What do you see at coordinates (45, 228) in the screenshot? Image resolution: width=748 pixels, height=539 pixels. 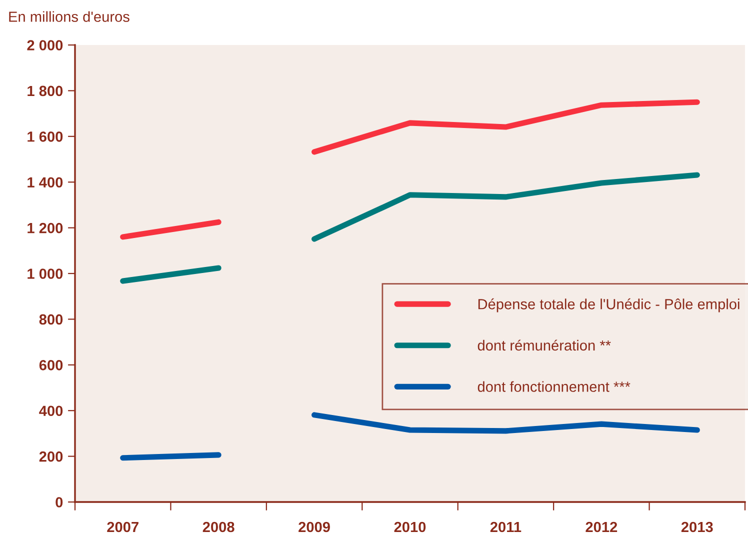 I see `y-tick-label: 1 200` at bounding box center [45, 228].